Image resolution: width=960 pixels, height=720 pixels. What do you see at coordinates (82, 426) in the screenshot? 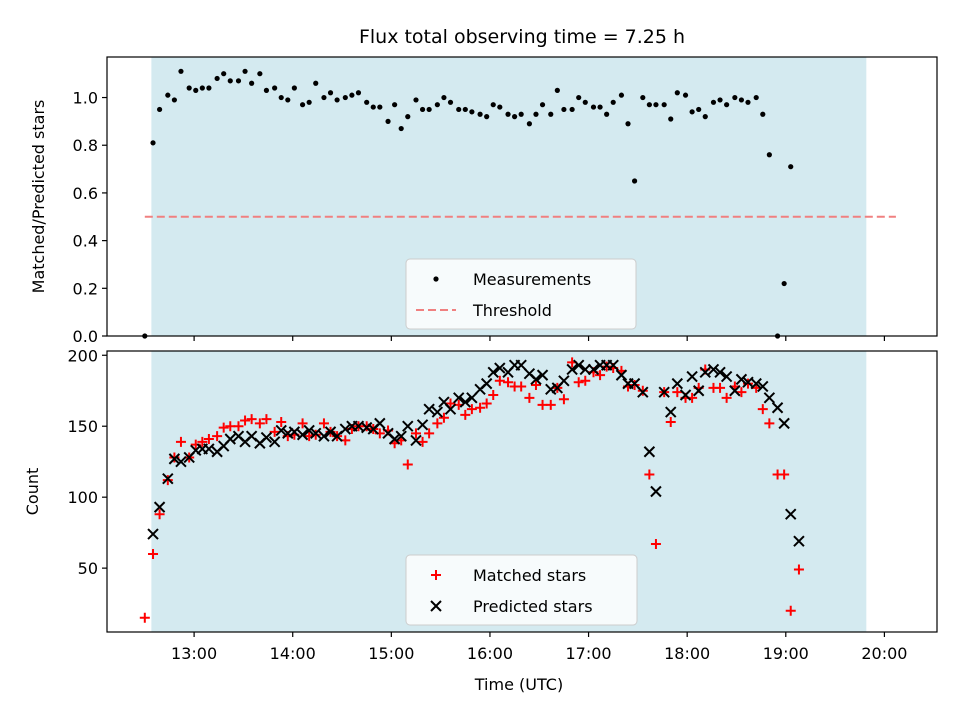
I see `y-tick-label: 150` at bounding box center [82, 426].